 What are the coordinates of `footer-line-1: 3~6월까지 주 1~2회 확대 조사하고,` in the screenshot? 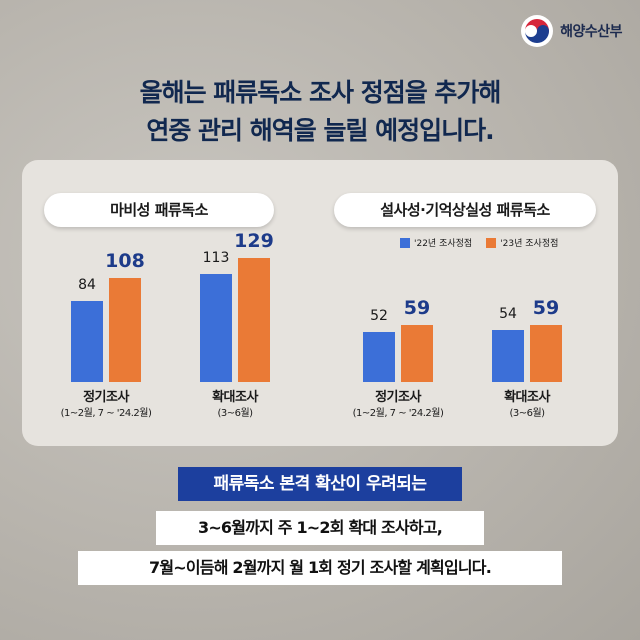 It's located at (320, 528).